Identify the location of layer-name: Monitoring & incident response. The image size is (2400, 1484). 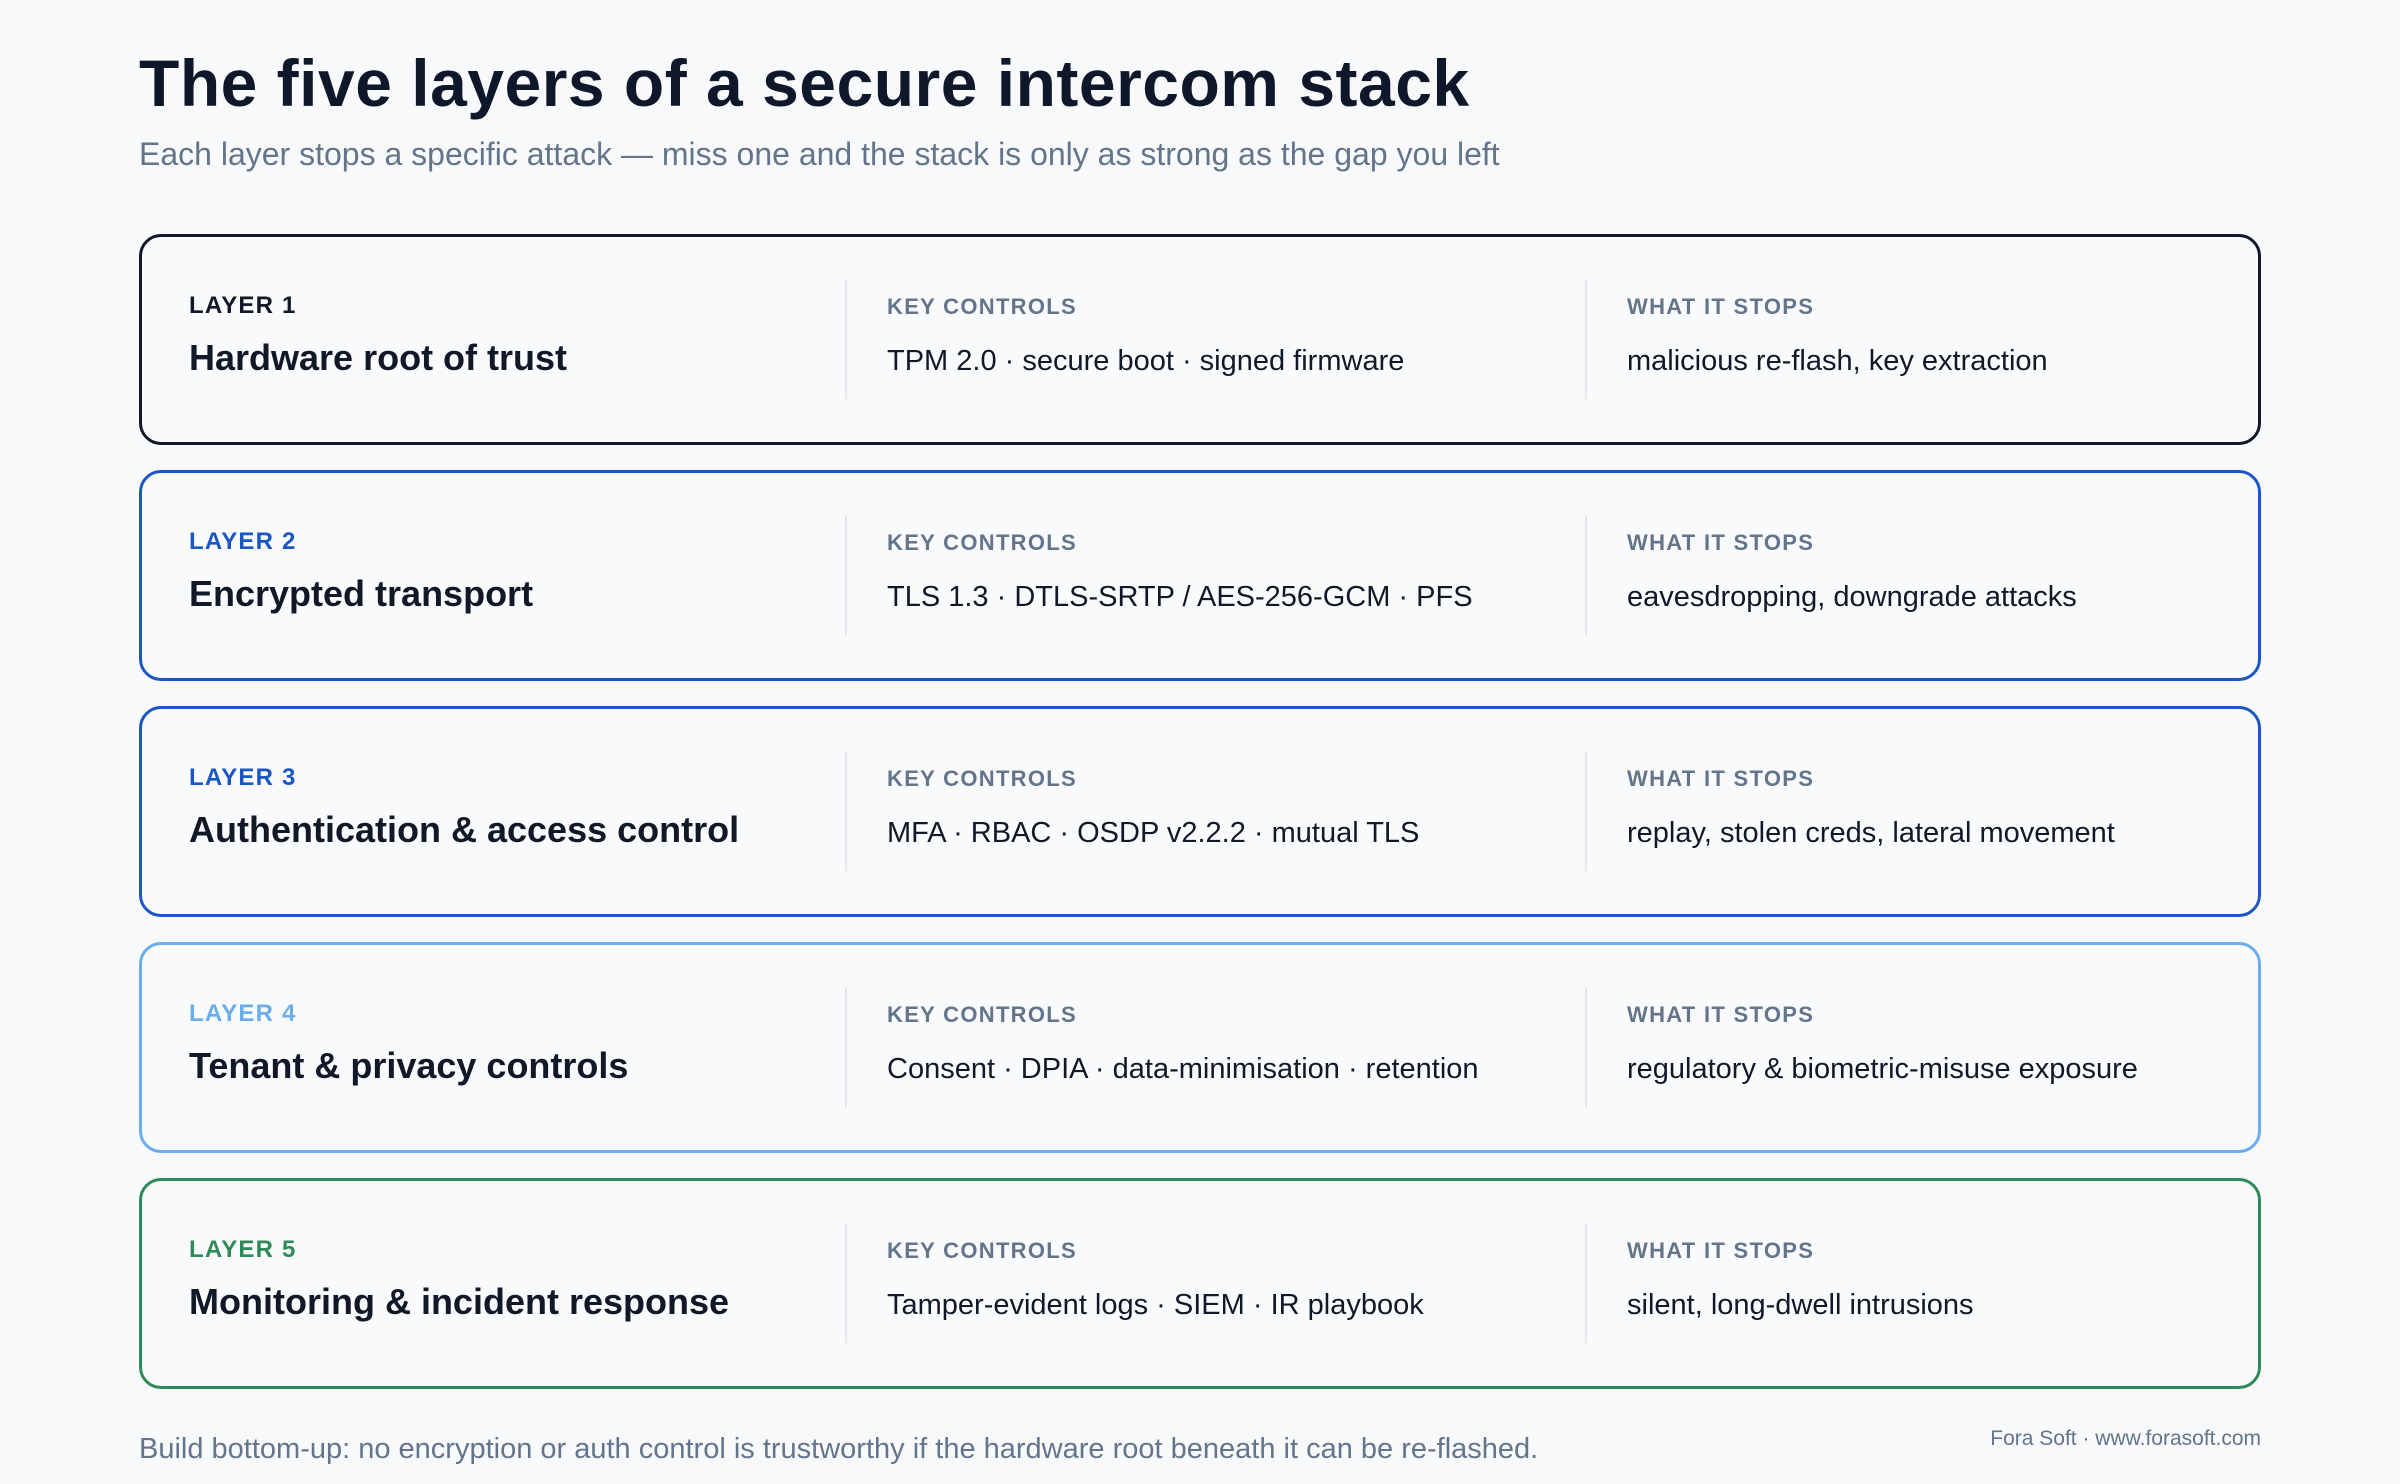
(459, 1301).